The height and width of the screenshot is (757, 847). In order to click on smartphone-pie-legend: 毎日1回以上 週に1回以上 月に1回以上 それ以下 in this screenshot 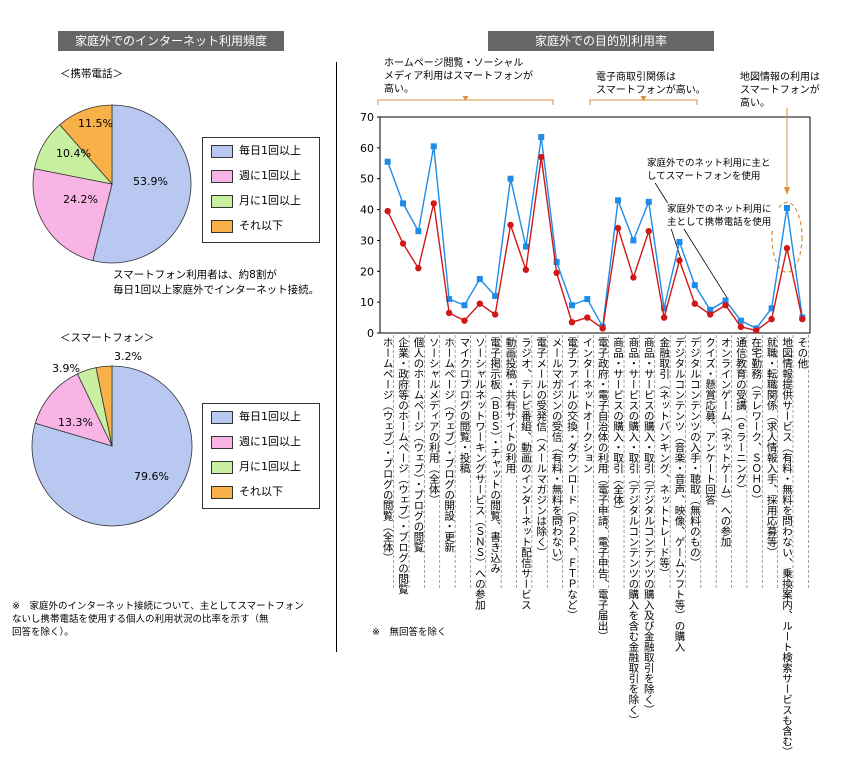, I will do `click(261, 456)`.